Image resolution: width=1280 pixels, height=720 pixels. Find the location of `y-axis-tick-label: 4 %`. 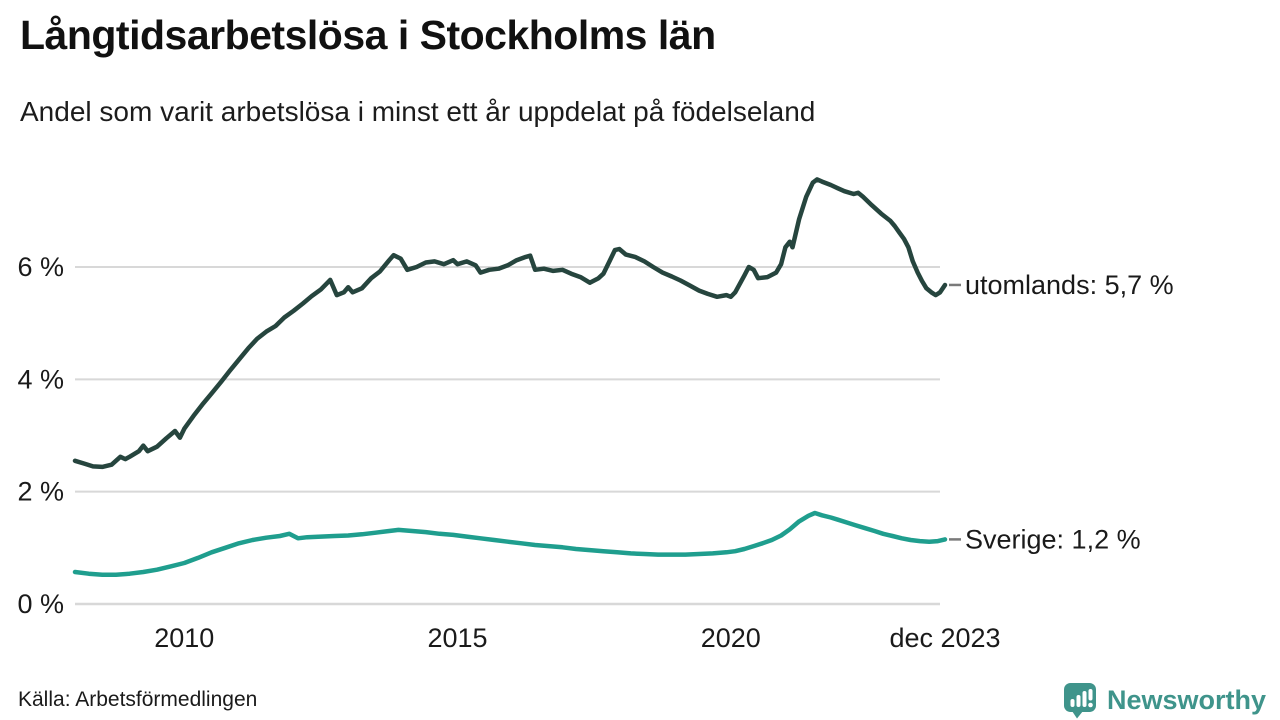

y-axis-tick-label: 4 % is located at coordinates (40, 379).